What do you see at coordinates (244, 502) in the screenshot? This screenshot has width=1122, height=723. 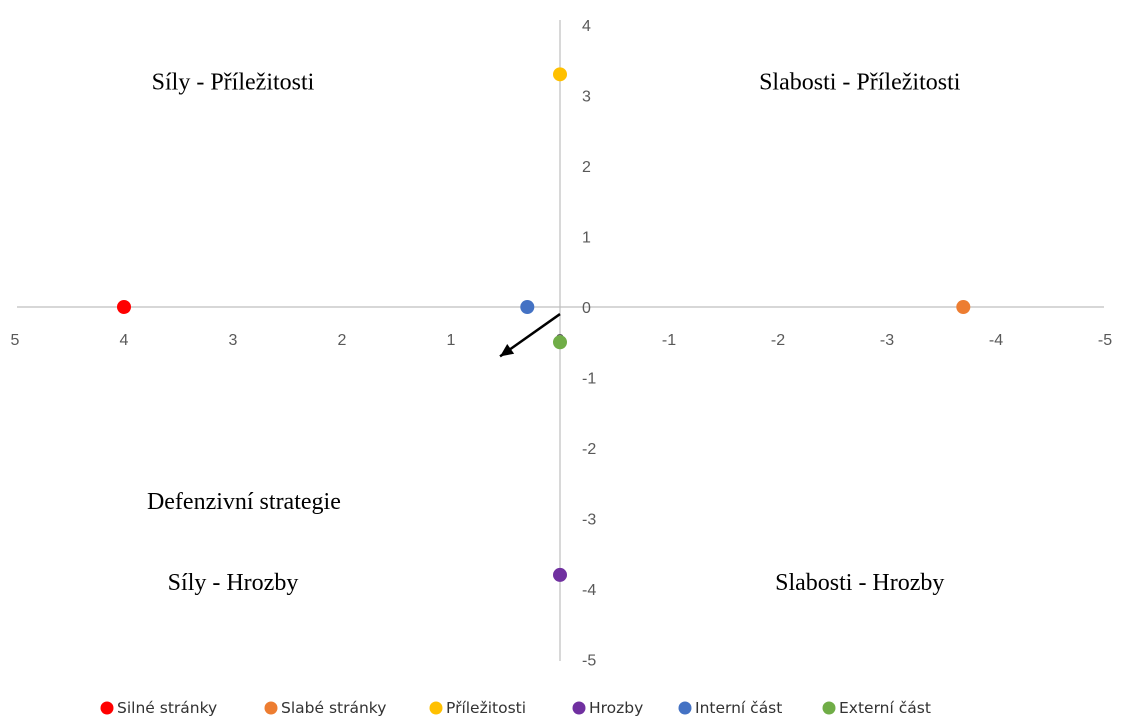 I see `quadrant-label: Defenzivní strategie` at bounding box center [244, 502].